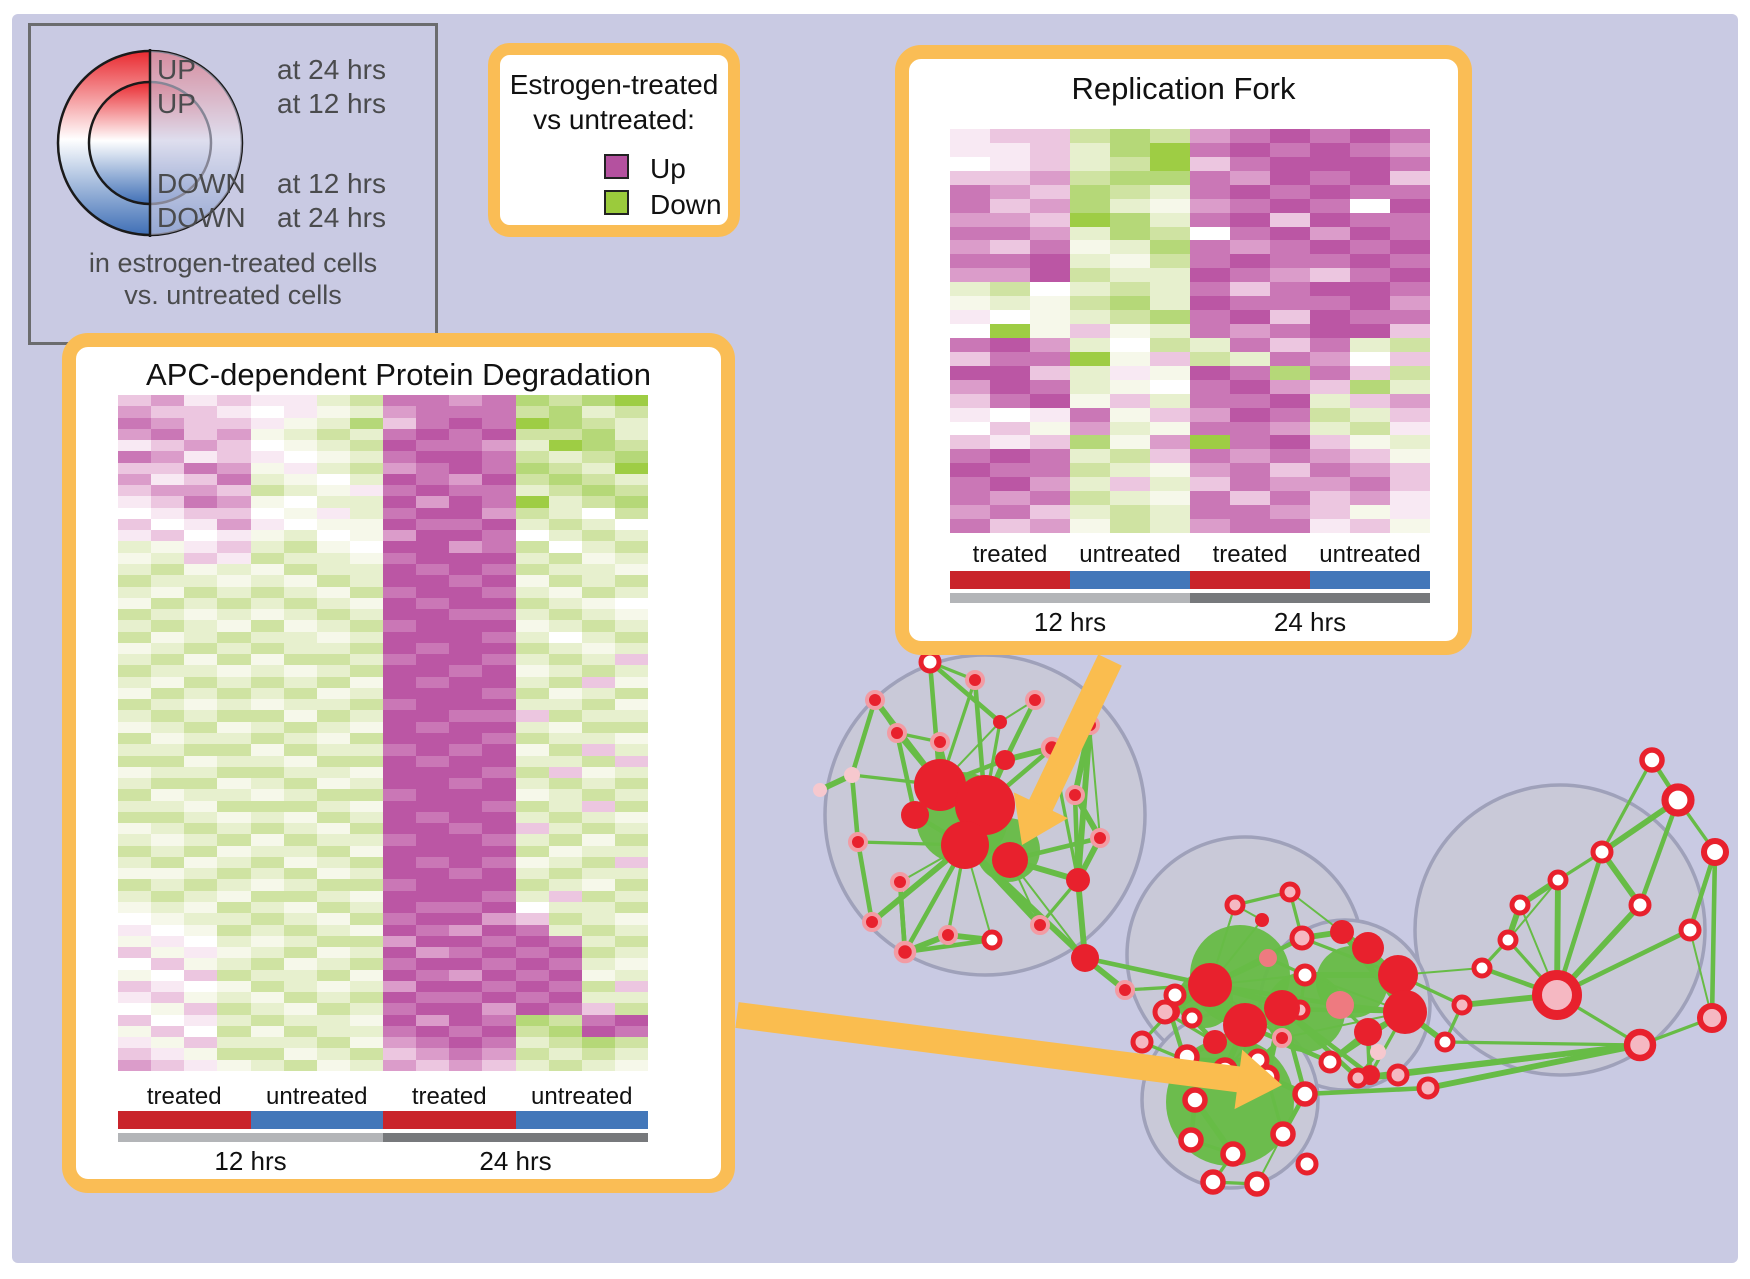  What do you see at coordinates (1640, 1045) in the screenshot?
I see `network-node-rp` at bounding box center [1640, 1045].